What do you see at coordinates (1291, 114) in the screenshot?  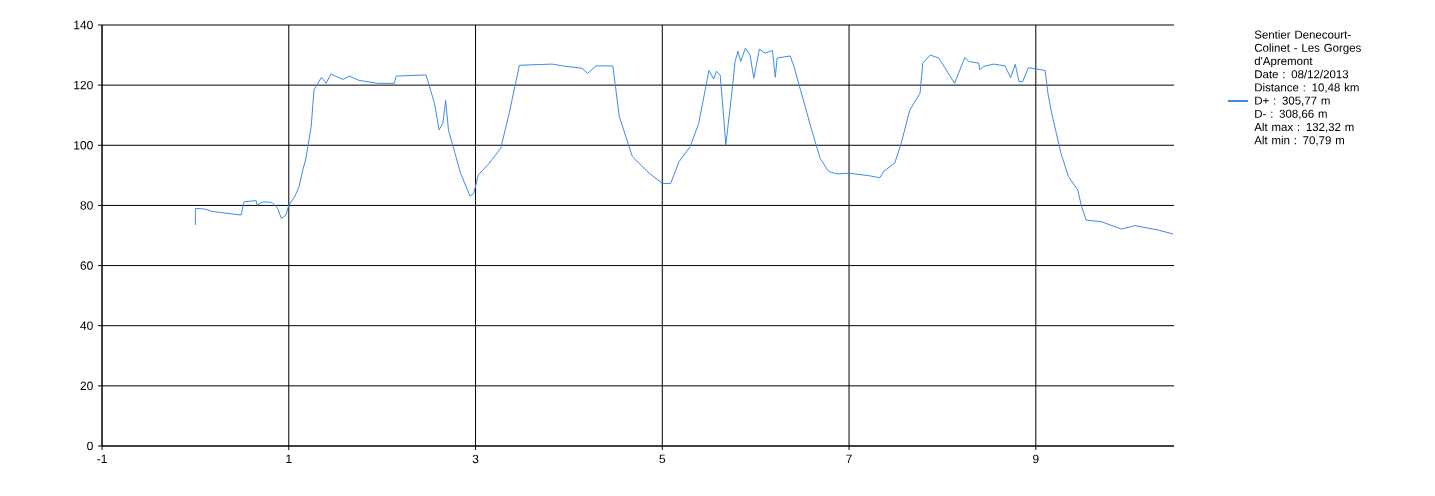 I see `text: D- : 308,66 m` at bounding box center [1291, 114].